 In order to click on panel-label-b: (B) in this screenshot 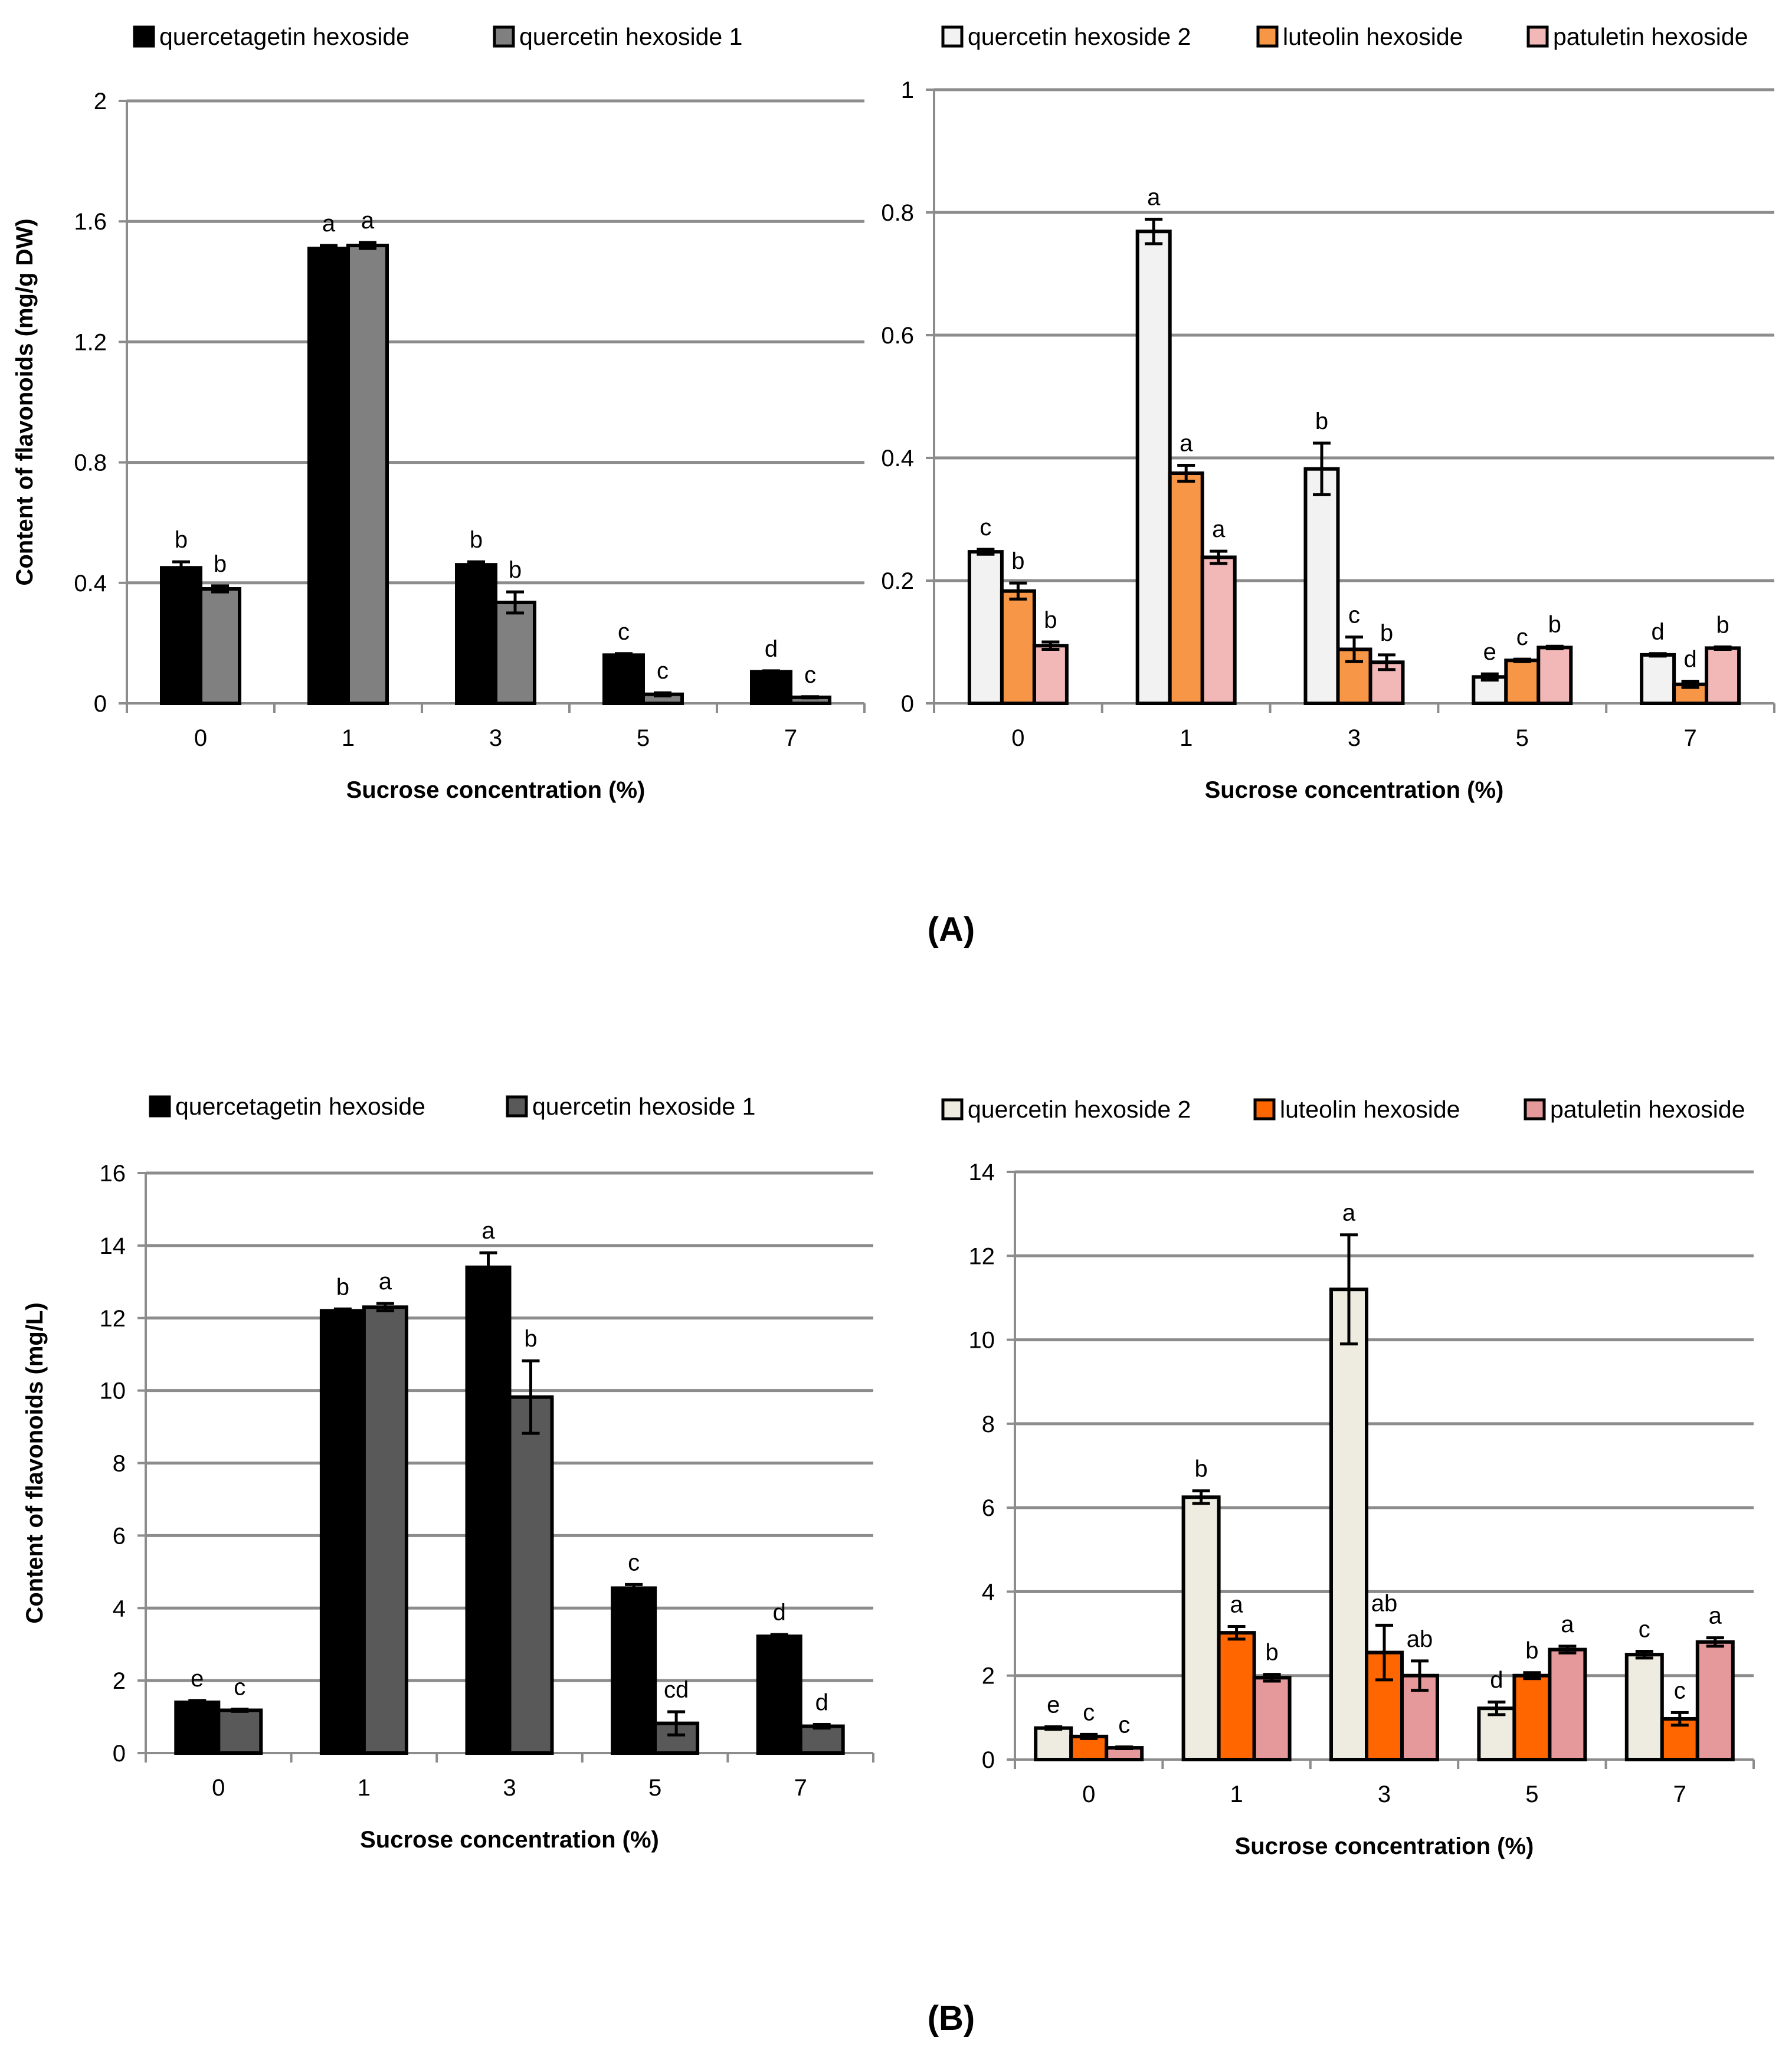, I will do `click(951, 2018)`.